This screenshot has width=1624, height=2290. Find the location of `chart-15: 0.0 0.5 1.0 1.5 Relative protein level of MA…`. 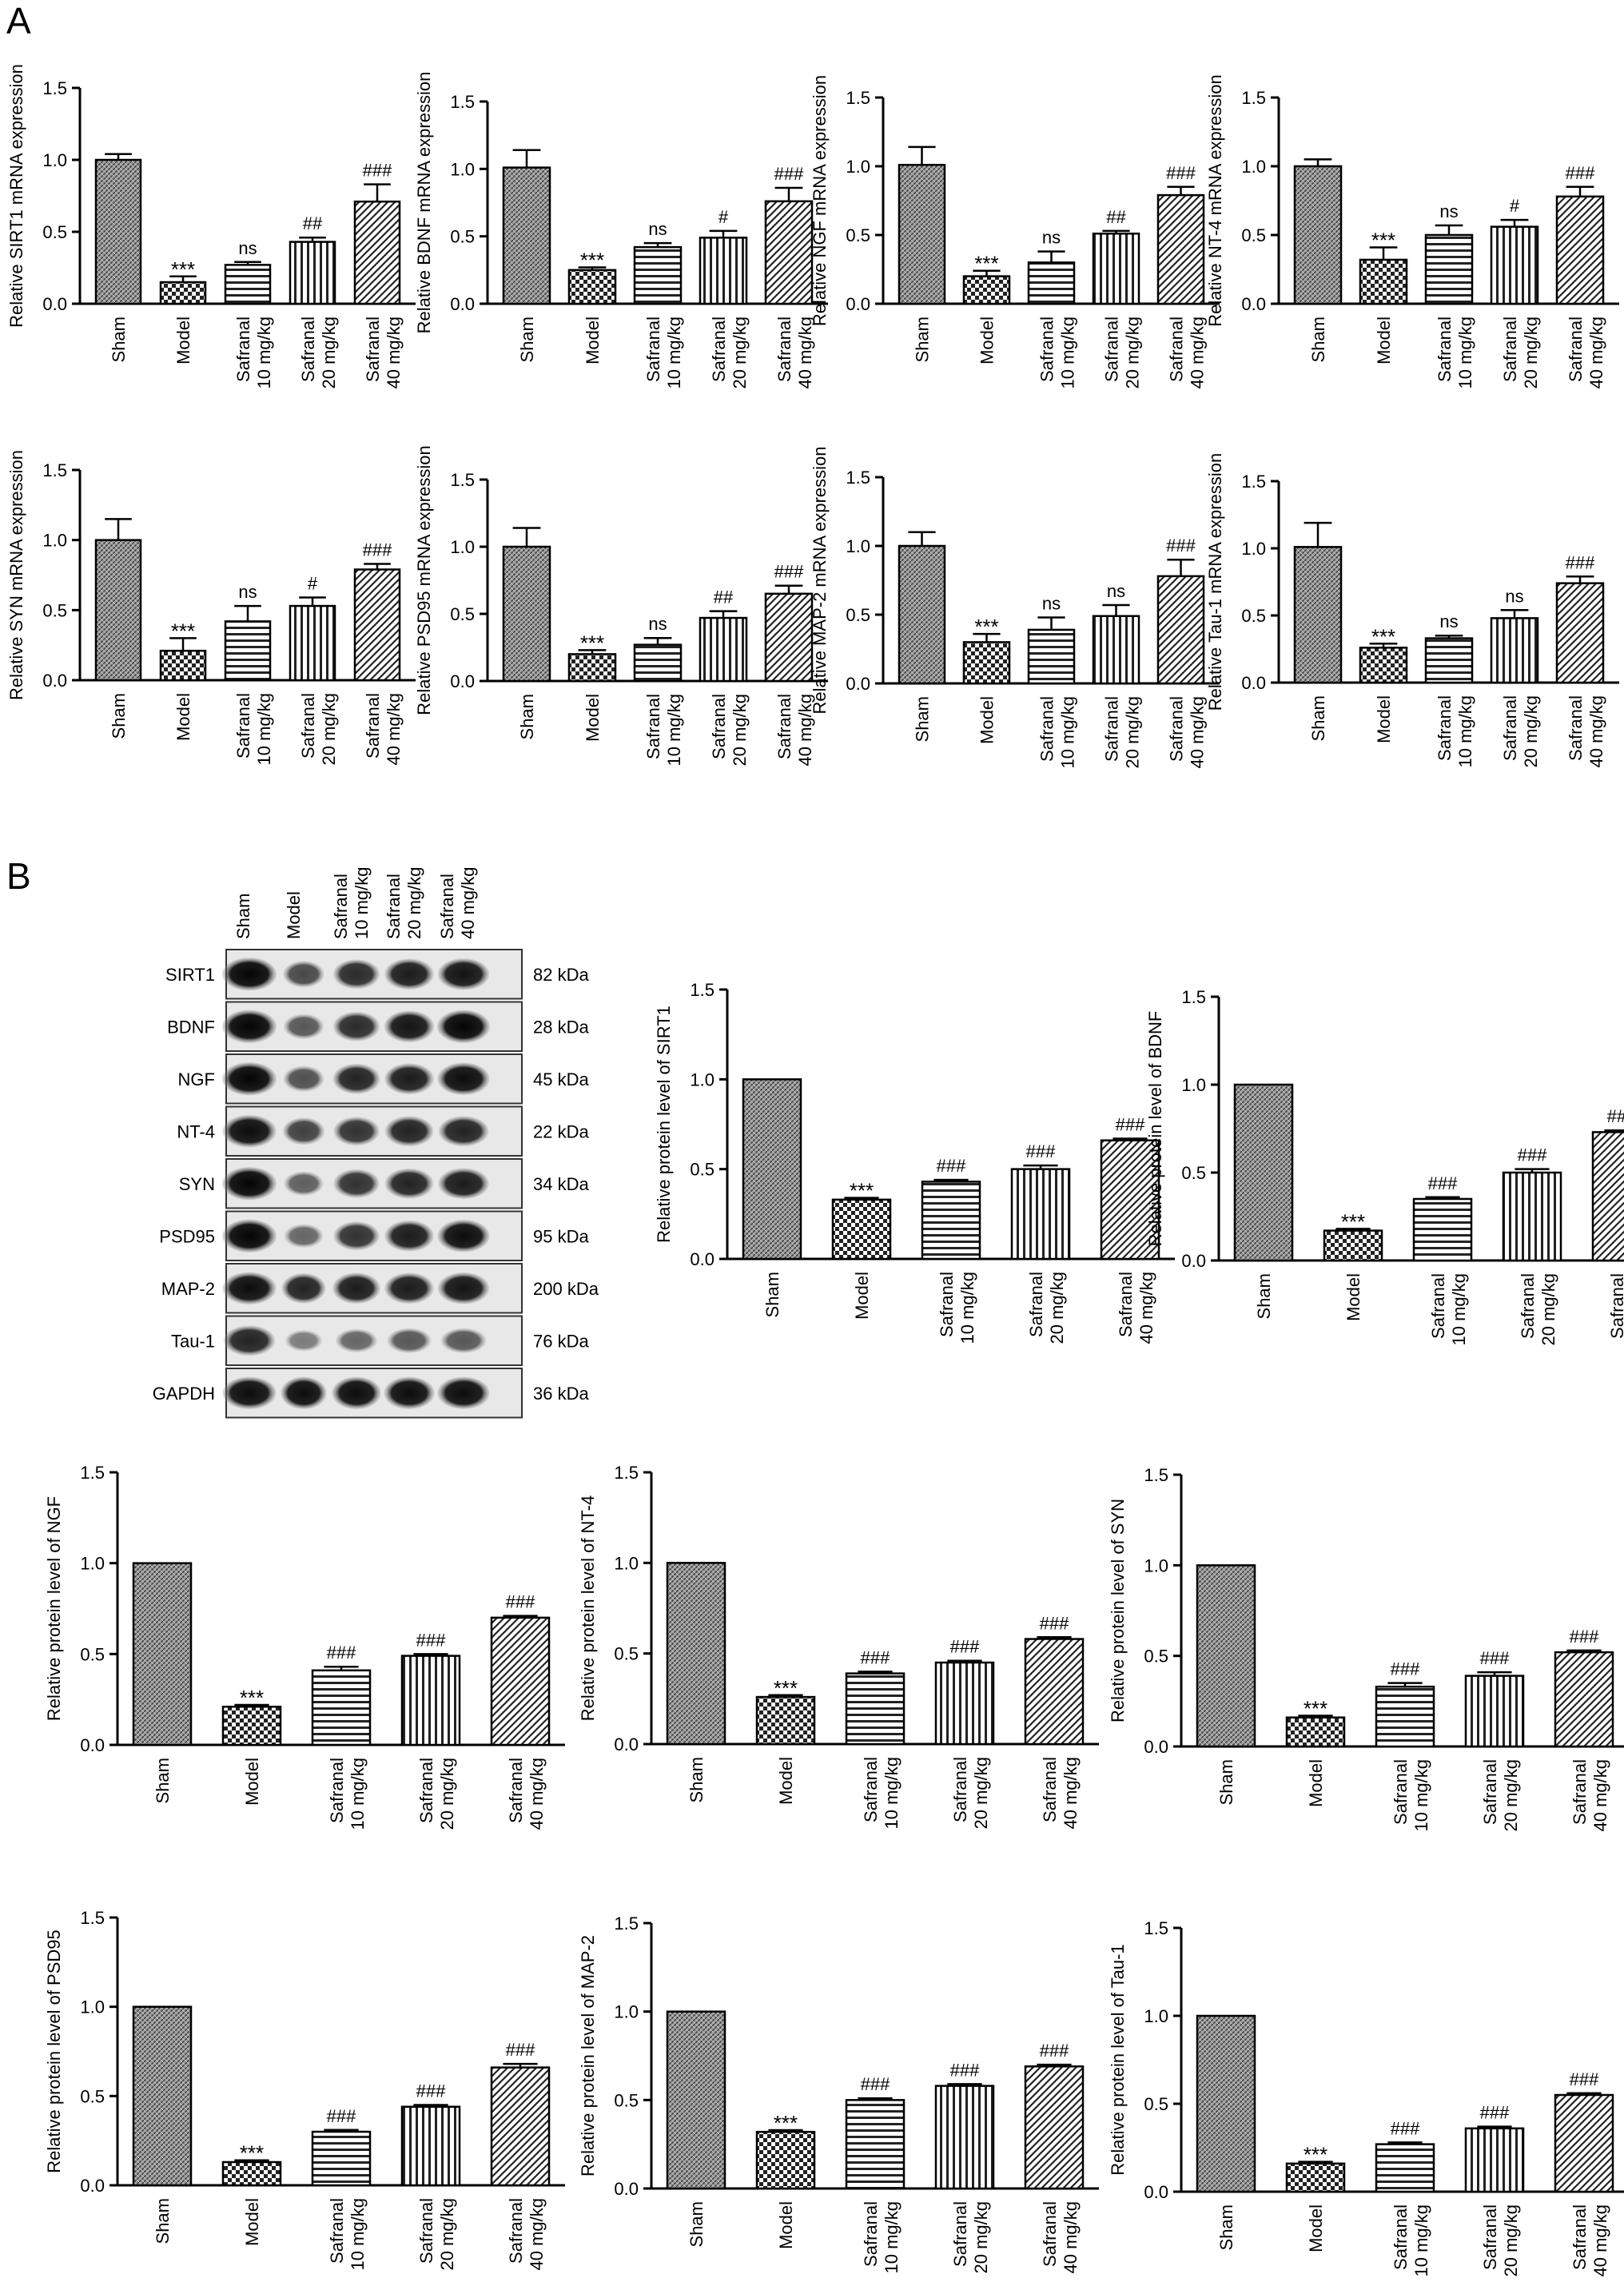

chart-15: 0.0 0.5 1.0 1.5 Relative protein level of MA… is located at coordinates (838, 2094).